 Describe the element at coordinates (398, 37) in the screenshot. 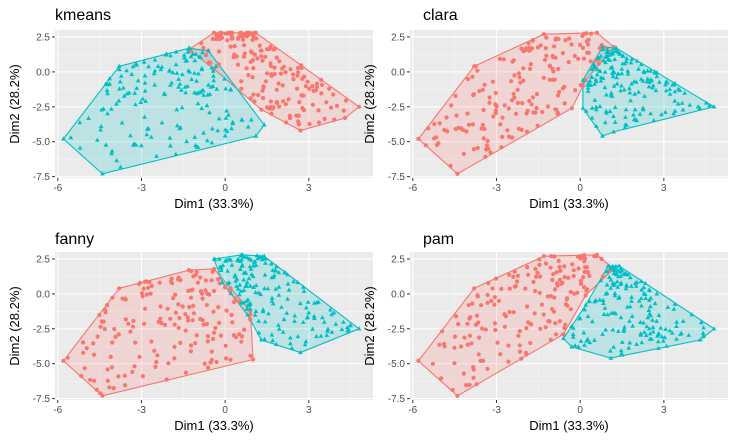

I see `y-tick-label: 2.5` at that location.